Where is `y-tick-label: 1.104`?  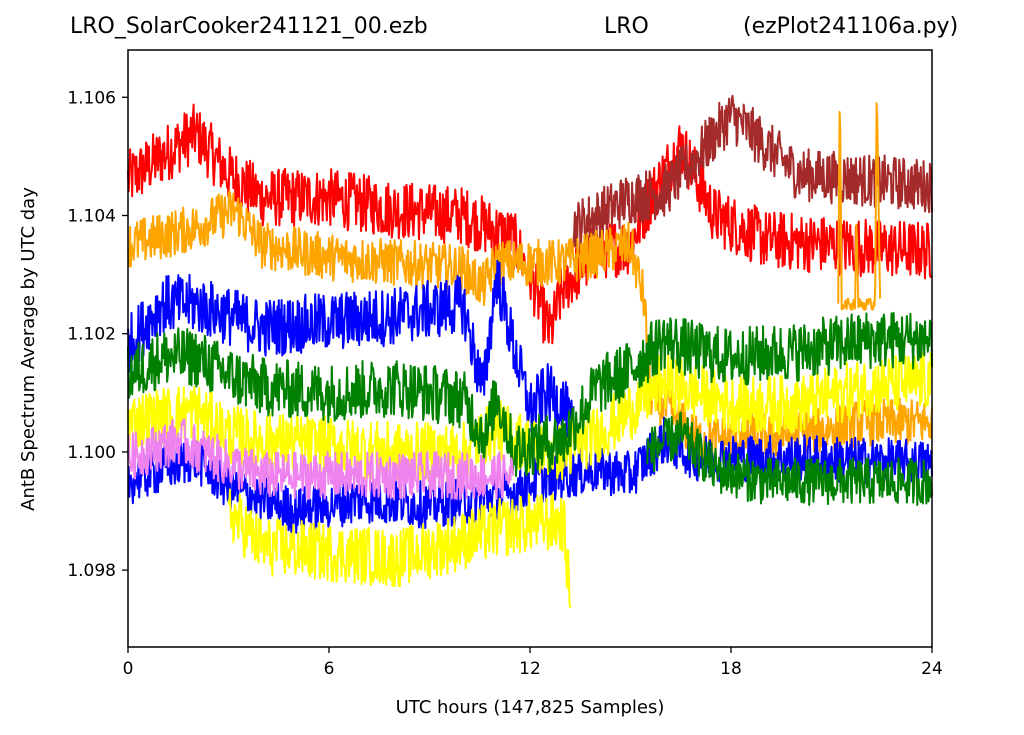 y-tick-label: 1.104 is located at coordinates (91, 217).